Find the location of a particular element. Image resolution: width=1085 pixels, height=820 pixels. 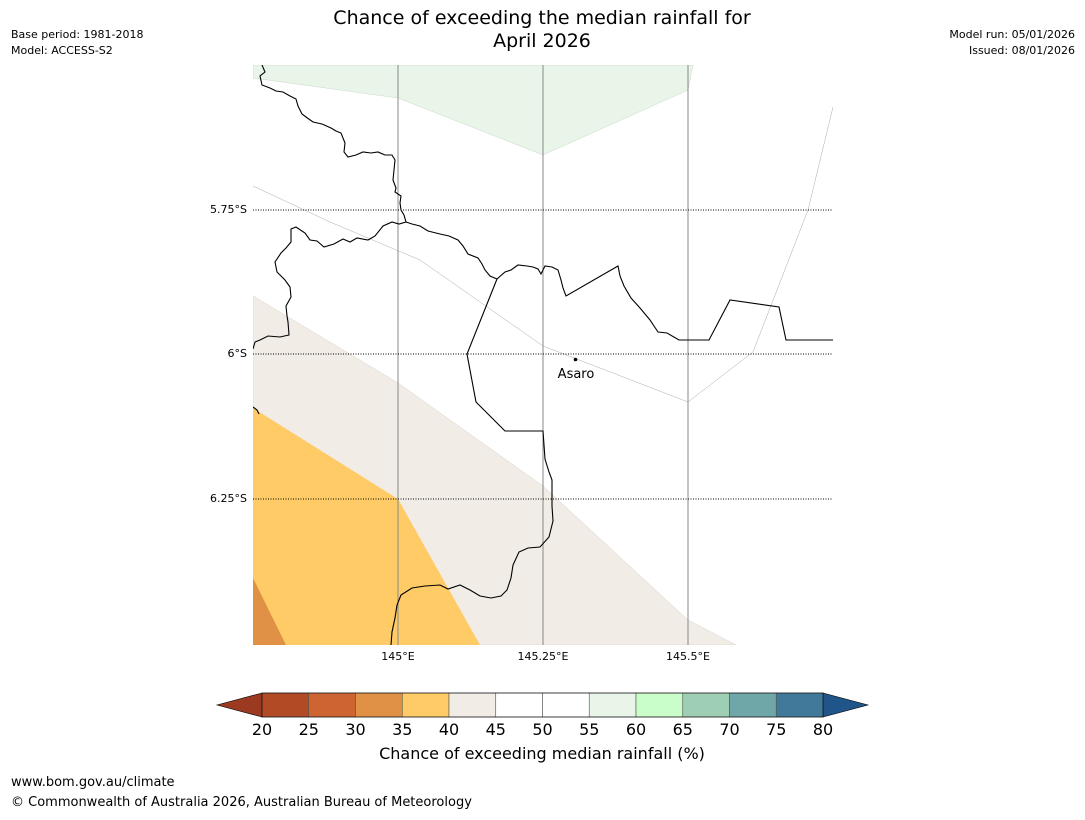

title-line-2: April 2026 is located at coordinates (542, 41).